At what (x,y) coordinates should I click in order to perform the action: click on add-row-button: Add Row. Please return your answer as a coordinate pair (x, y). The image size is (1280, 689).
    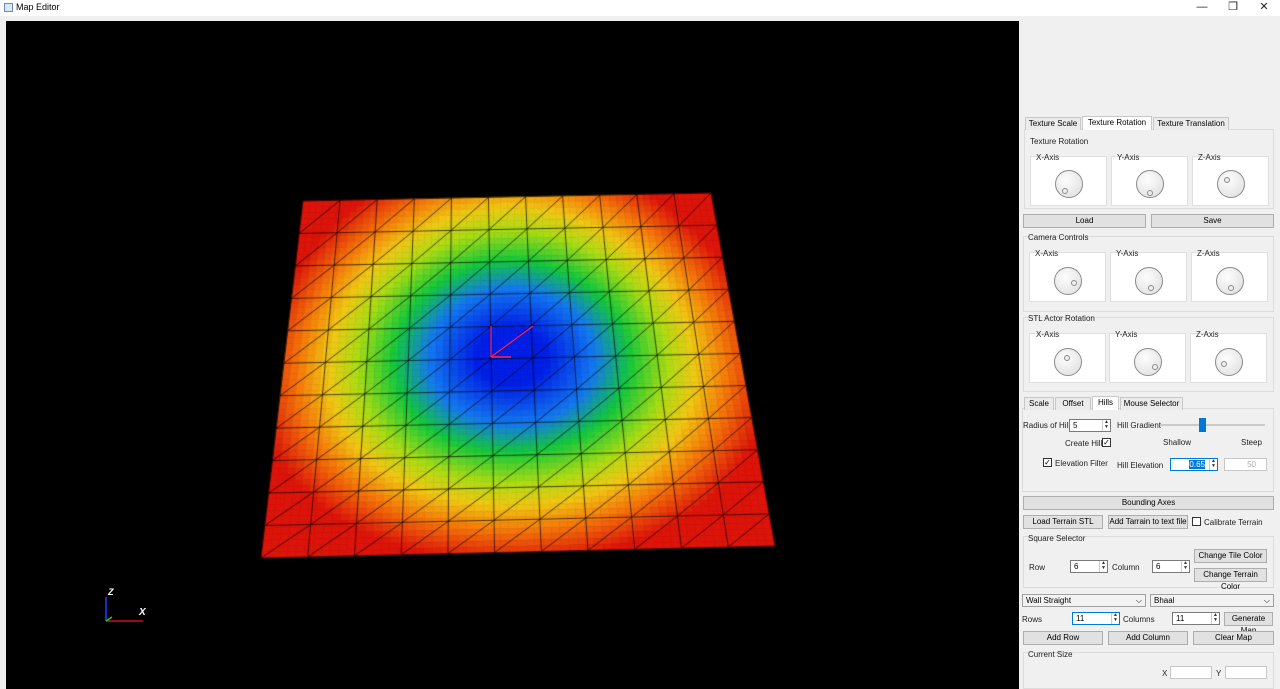
    Looking at the image, I should click on (1063, 638).